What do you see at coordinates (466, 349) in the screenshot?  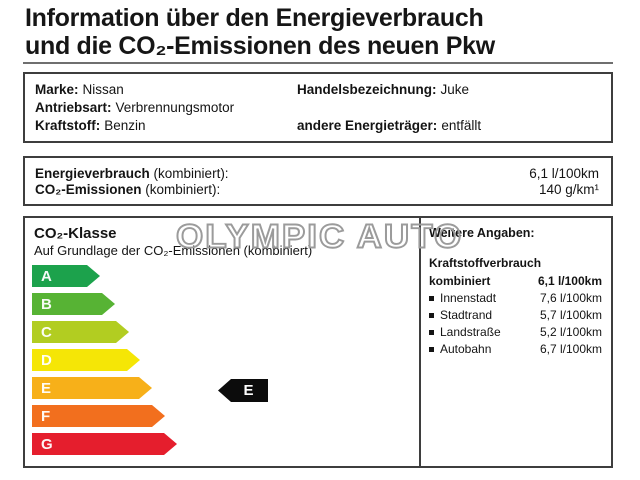 I see `fuel-label-autobahn: Autobahn` at bounding box center [466, 349].